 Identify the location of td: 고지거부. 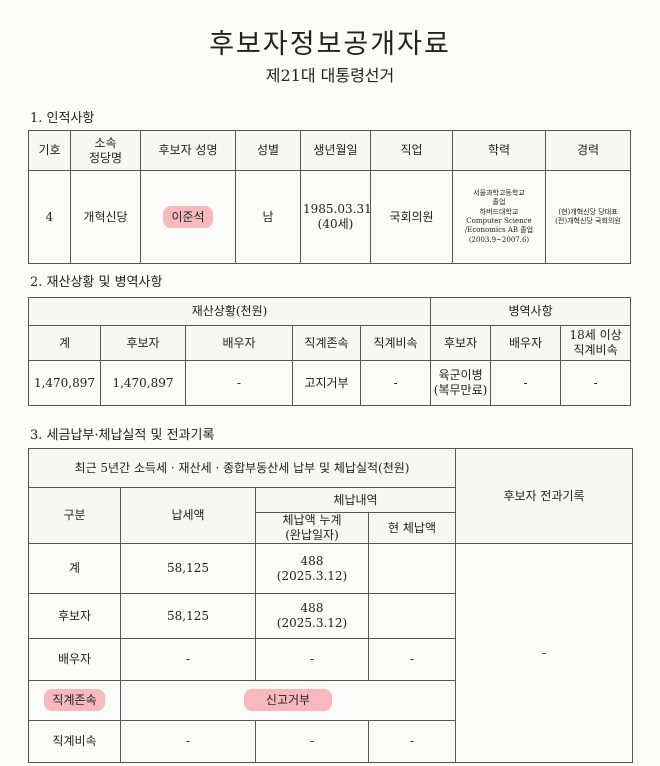
(326, 383).